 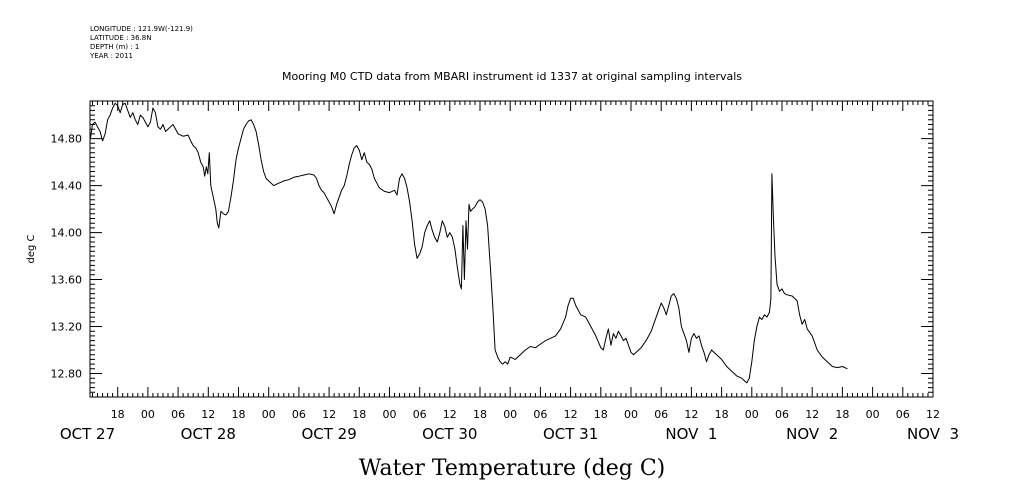 I want to click on x-day-label: OCT 28, so click(x=208, y=434).